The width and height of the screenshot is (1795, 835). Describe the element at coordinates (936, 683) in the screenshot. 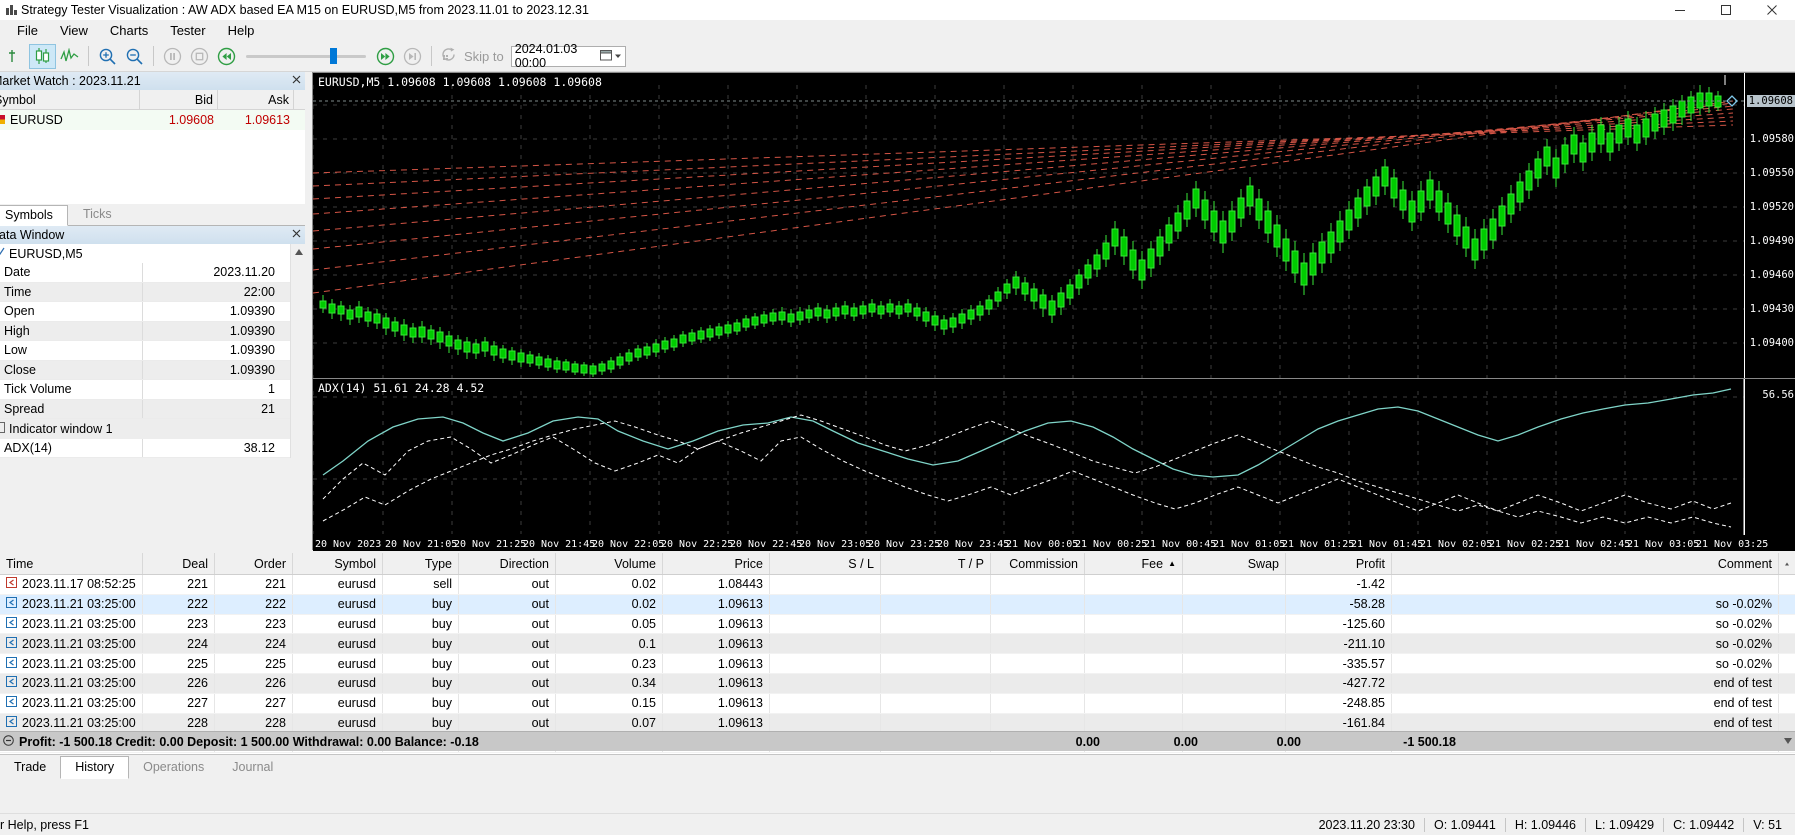

I see `cell-tp` at that location.